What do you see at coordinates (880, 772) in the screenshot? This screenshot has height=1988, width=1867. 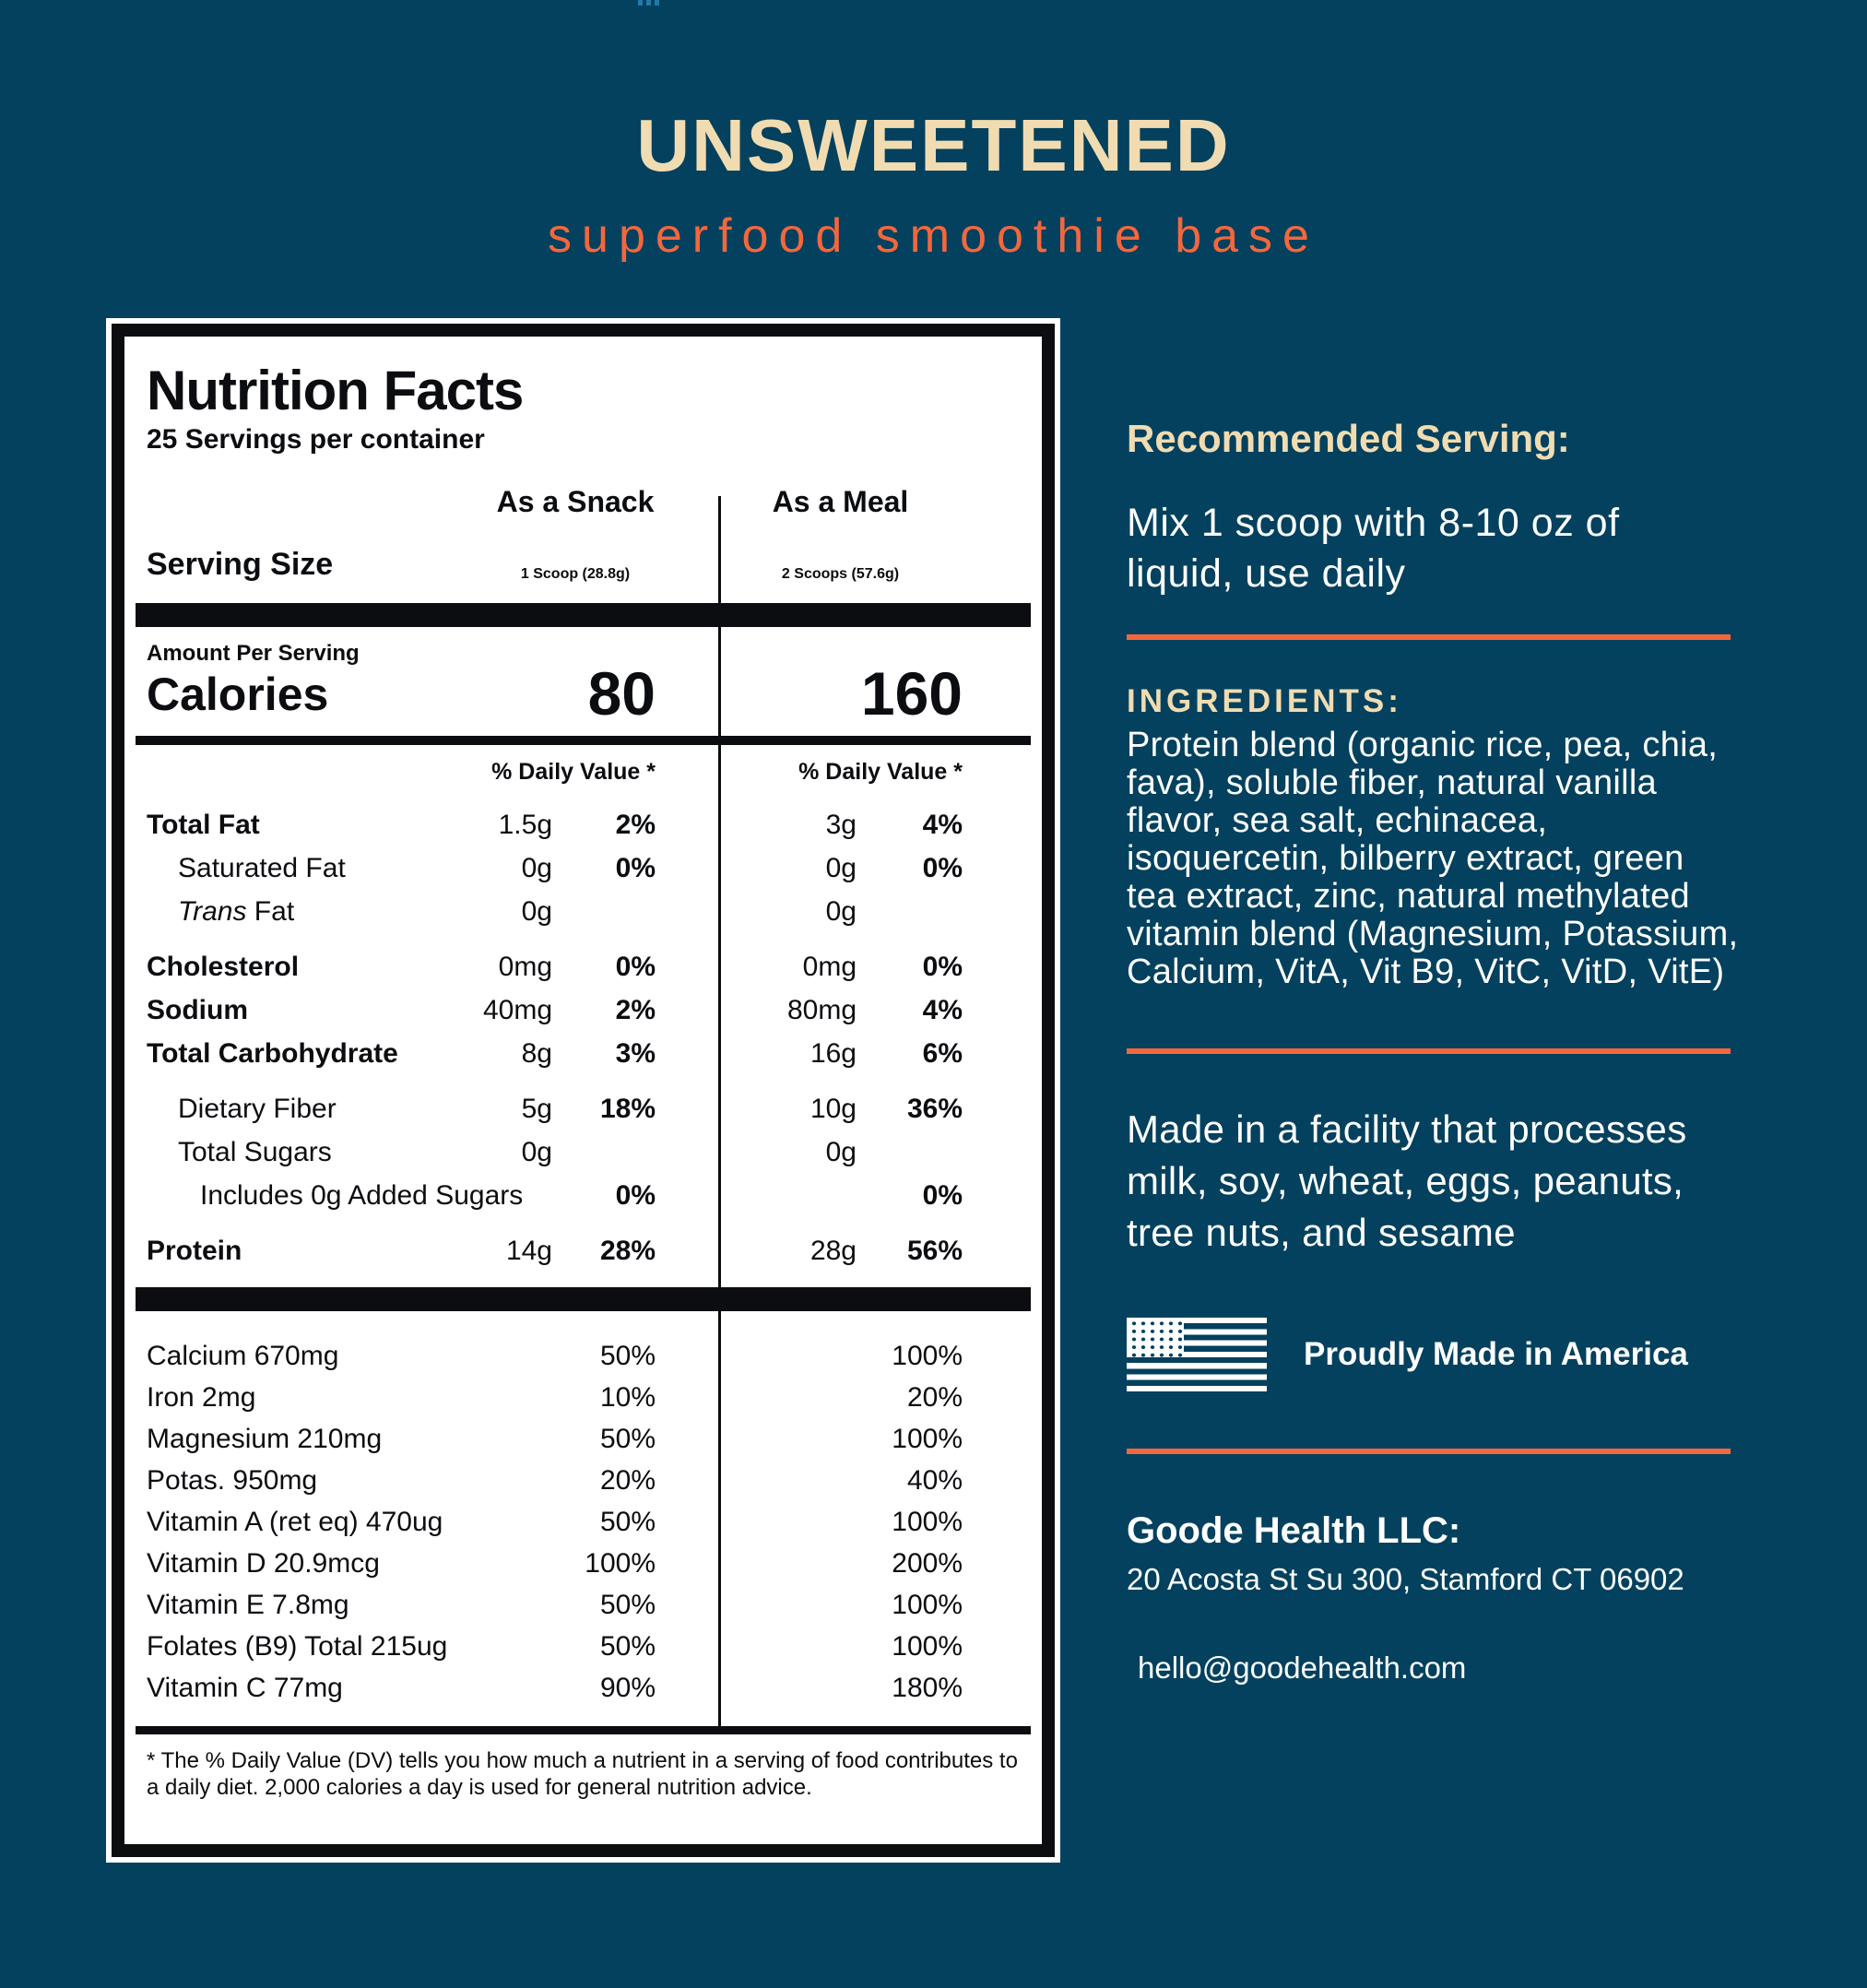 I see `meal-daily-value-header: % Daily Value *` at bounding box center [880, 772].